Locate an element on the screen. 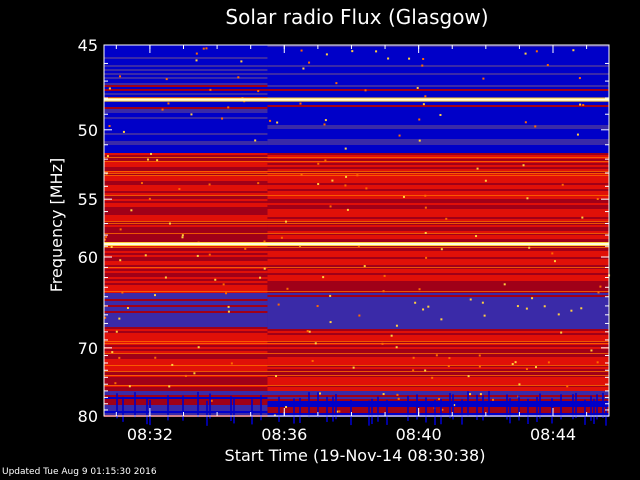 Image resolution: width=640 pixels, height=480 pixels. y-axis-label: Frequency [MHz] is located at coordinates (56, 225).